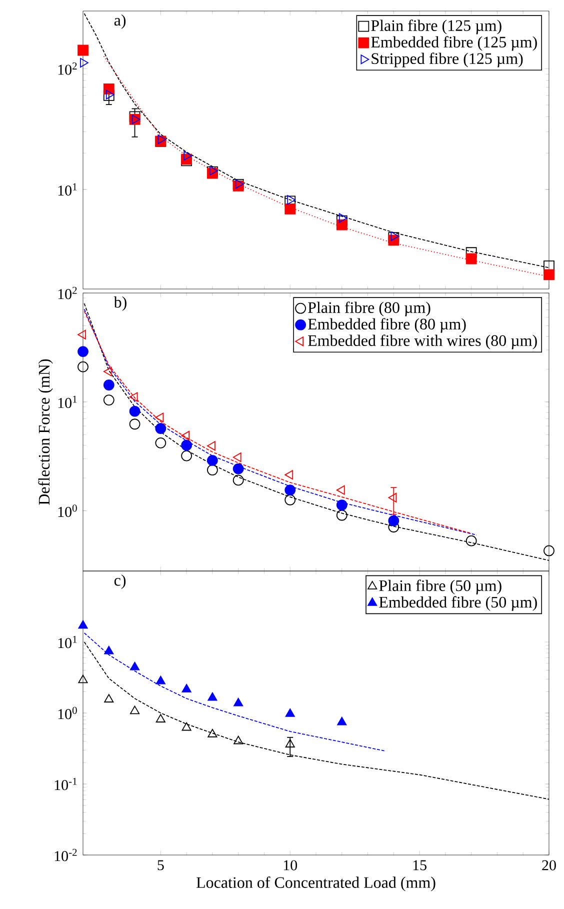 The image size is (564, 909). I want to click on legend-label: Embedded fibre (50 µm), so click(458, 603).